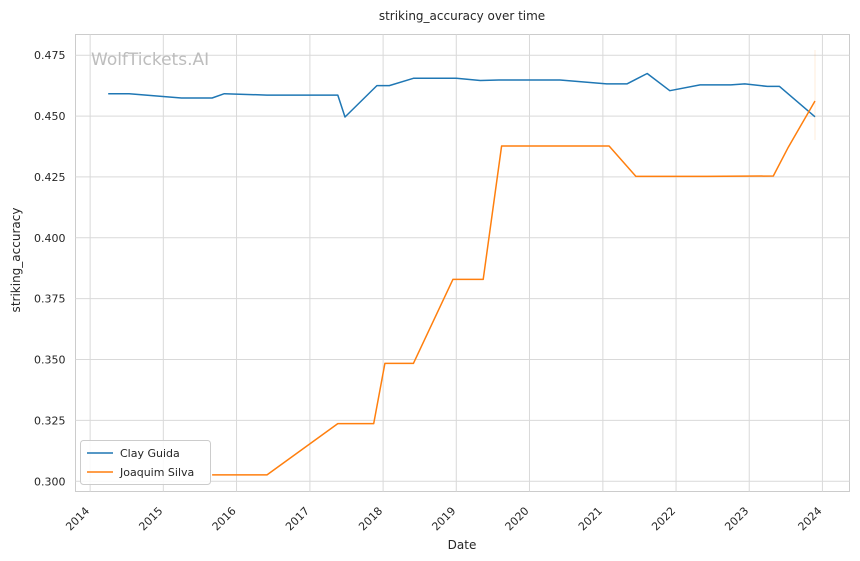 Image resolution: width=860 pixels, height=561 pixels. What do you see at coordinates (462, 95) in the screenshot?
I see `series-line-clay-guida` at bounding box center [462, 95].